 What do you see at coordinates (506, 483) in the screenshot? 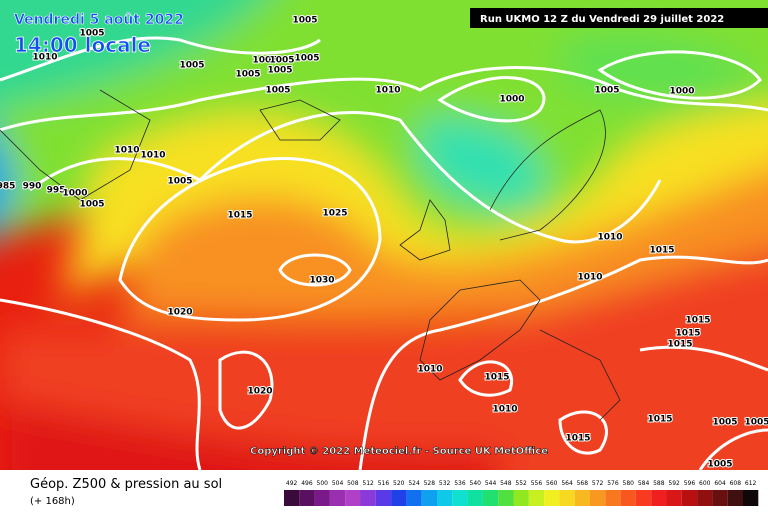
I see `scale-label: 548` at bounding box center [506, 483].